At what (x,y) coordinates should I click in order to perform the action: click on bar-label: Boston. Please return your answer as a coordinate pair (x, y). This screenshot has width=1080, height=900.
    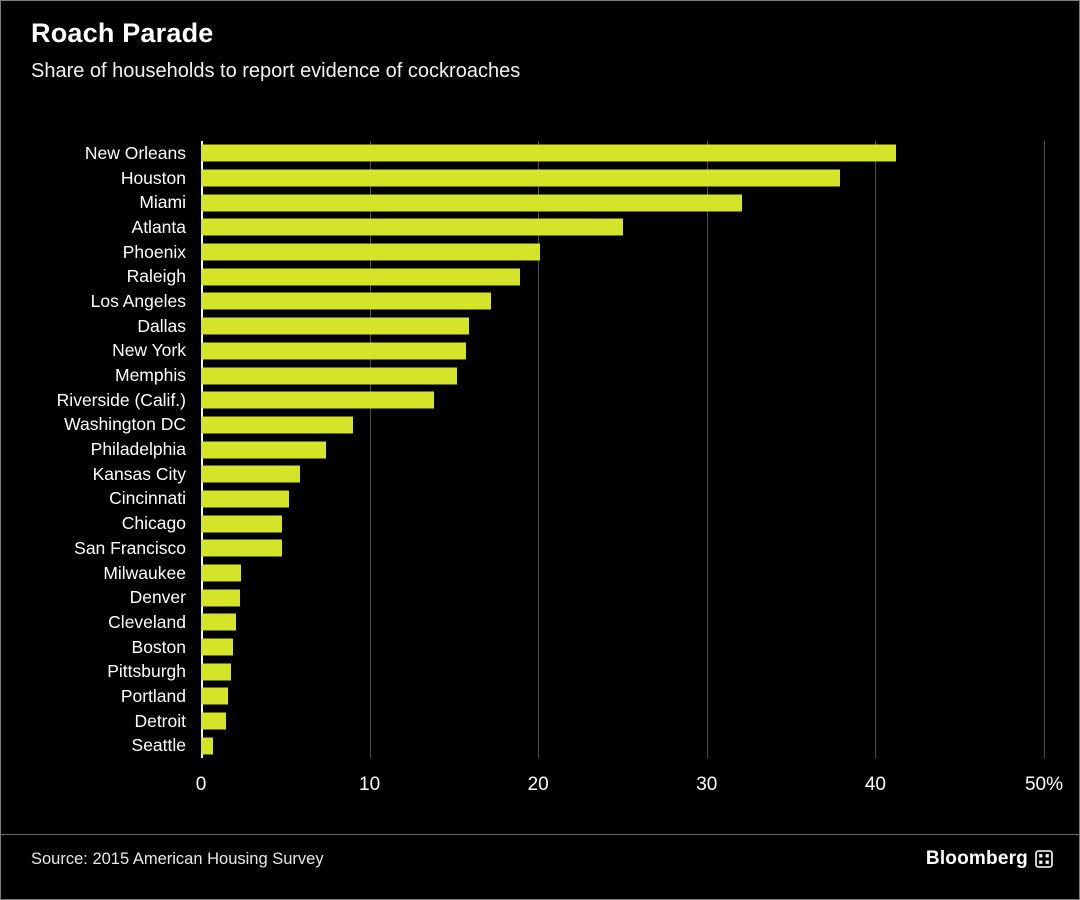
    Looking at the image, I should click on (158, 646).